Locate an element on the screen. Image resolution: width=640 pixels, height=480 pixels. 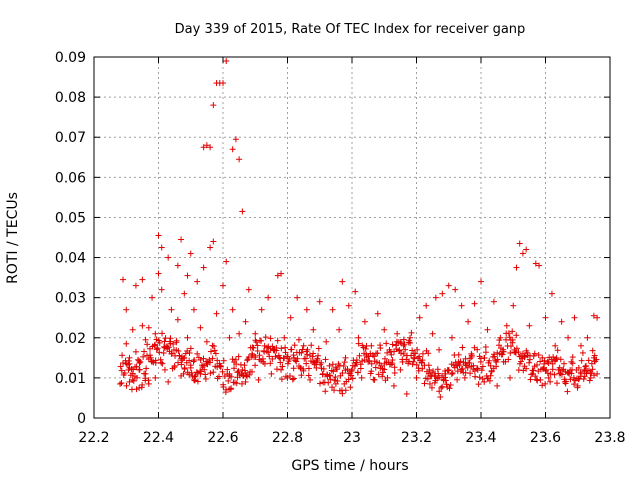
x-axis-title: GPS time / hours is located at coordinates (349, 466).